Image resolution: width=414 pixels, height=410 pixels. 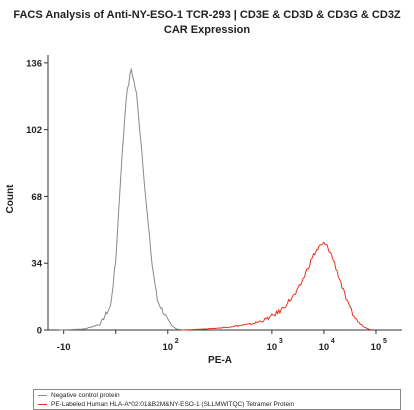 I want to click on legend-swatch-negative-control, so click(x=42, y=395).